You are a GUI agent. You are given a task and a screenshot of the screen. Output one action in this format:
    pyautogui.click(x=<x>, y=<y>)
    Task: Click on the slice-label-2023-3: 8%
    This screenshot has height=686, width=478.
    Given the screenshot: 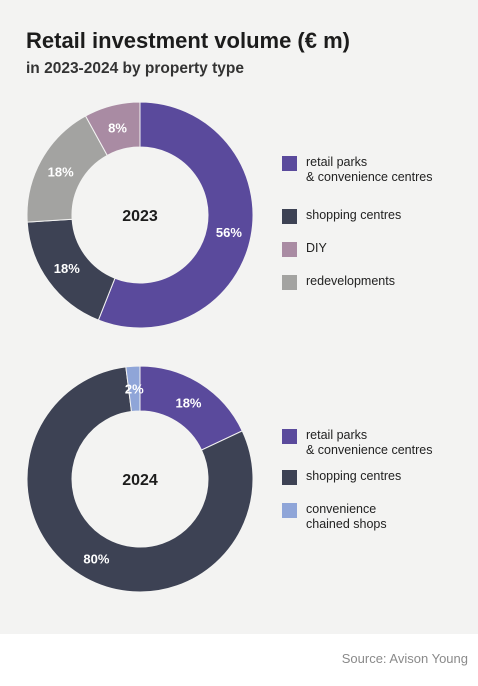 What is the action you would take?
    pyautogui.click(x=117, y=127)
    